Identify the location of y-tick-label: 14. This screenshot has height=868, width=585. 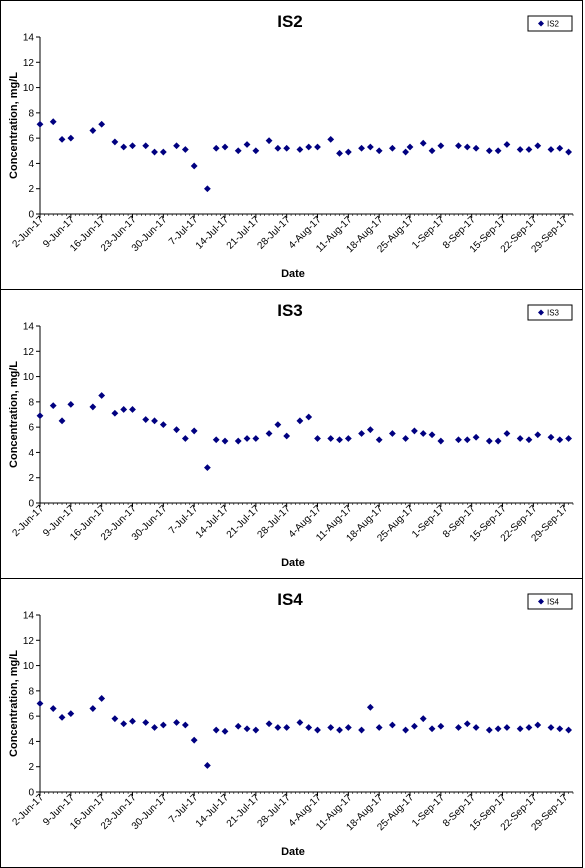
(29, 38).